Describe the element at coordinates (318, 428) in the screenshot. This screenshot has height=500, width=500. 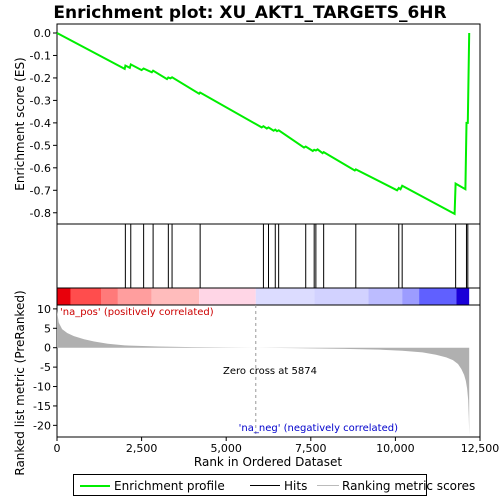
I see `negative-correlation-label: 'na_neg' (negatively correlated)` at that location.